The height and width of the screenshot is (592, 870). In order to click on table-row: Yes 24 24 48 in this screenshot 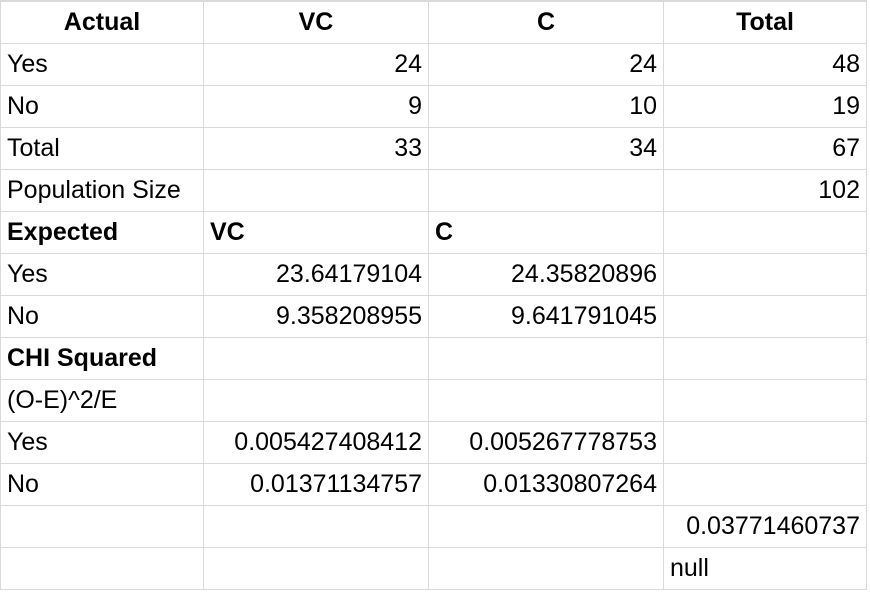, I will do `click(433, 64)`.